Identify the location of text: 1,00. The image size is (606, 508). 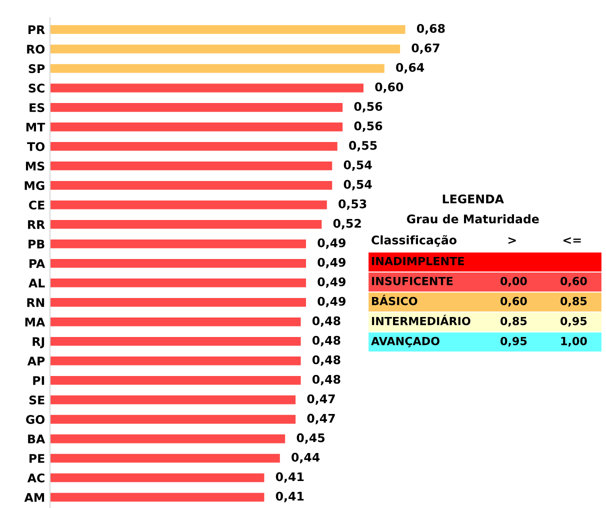
(574, 341).